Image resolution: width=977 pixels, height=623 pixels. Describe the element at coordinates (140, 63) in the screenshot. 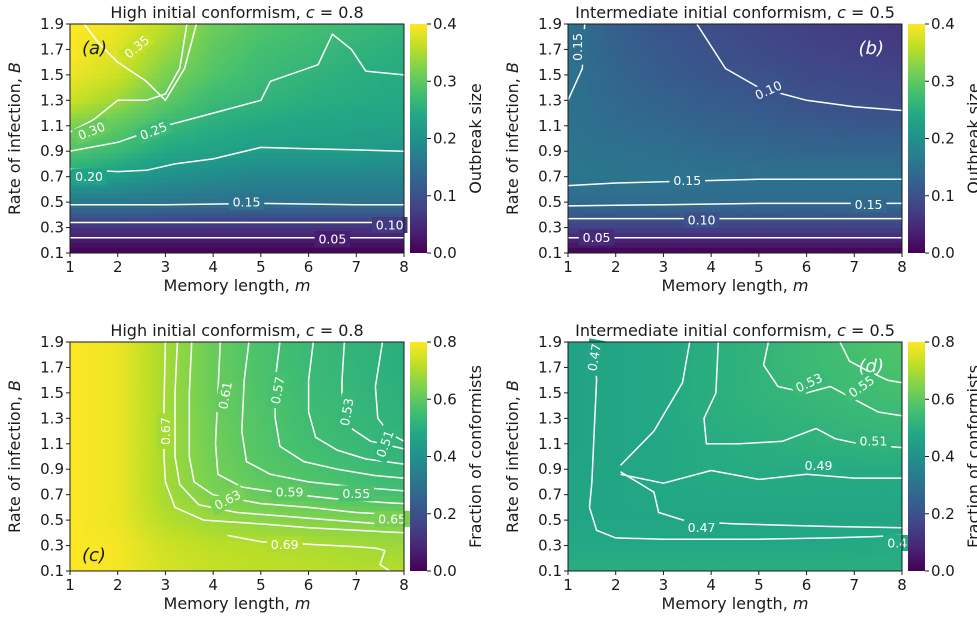

I see `contour-line` at that location.